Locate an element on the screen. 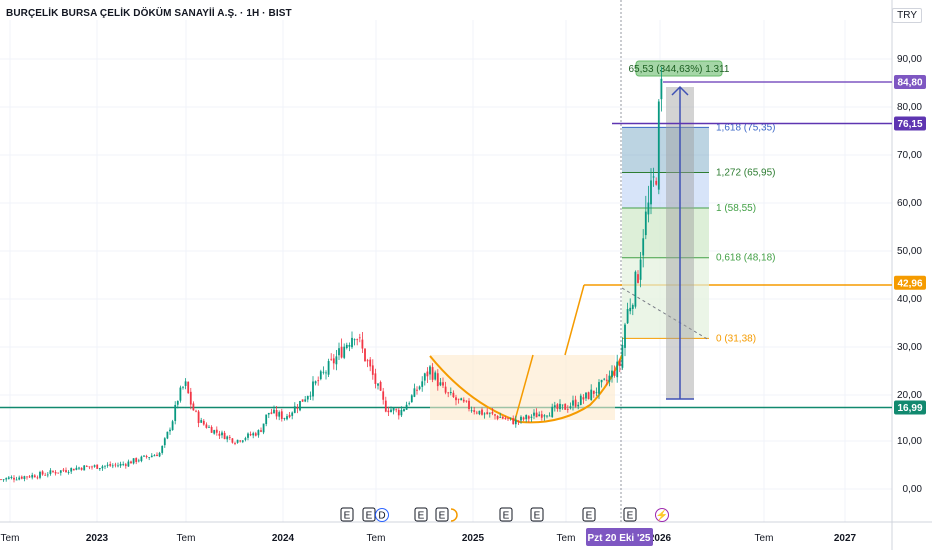 This screenshot has width=932, height=550. dividend-marker is located at coordinates (382, 515).